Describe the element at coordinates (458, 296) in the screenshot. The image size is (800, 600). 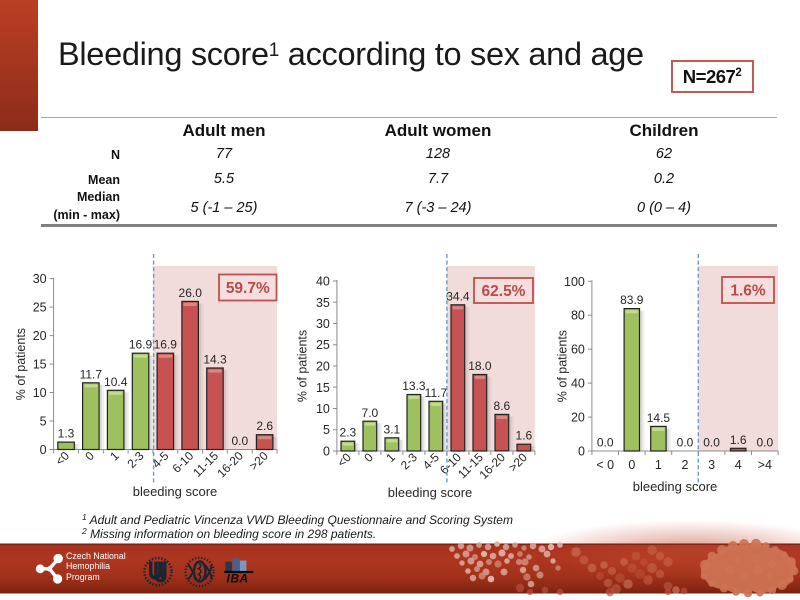
I see `svg-text: 34.4` at that location.